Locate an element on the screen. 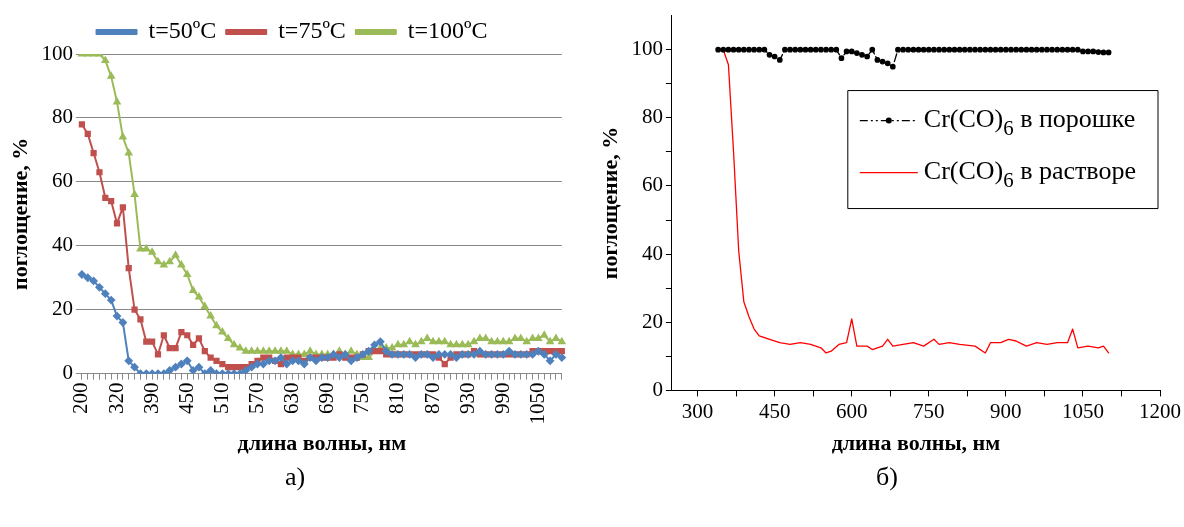  legend-label: t=50ºC is located at coordinates (182, 30).